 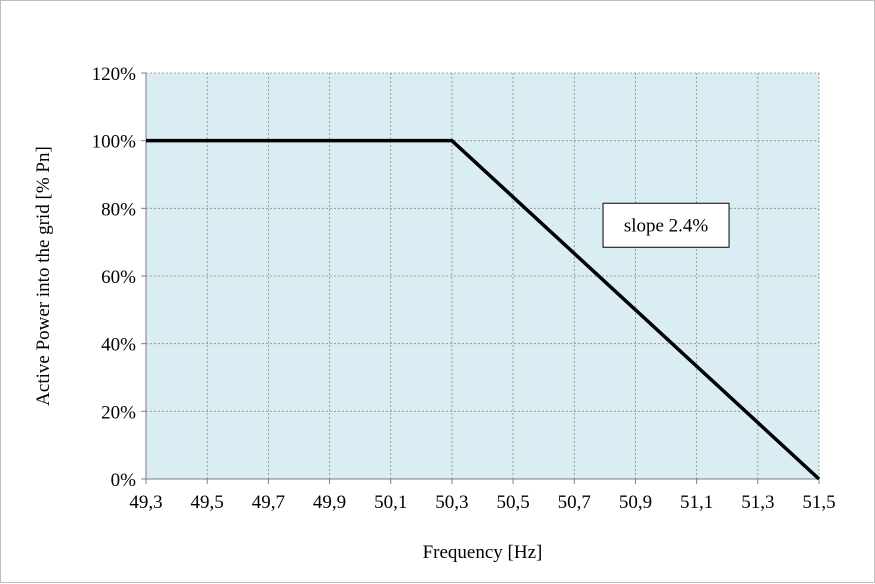 I want to click on y-tick-labels: 0% 20% 40% 60% 80% 100% 120%, so click(x=114, y=277).